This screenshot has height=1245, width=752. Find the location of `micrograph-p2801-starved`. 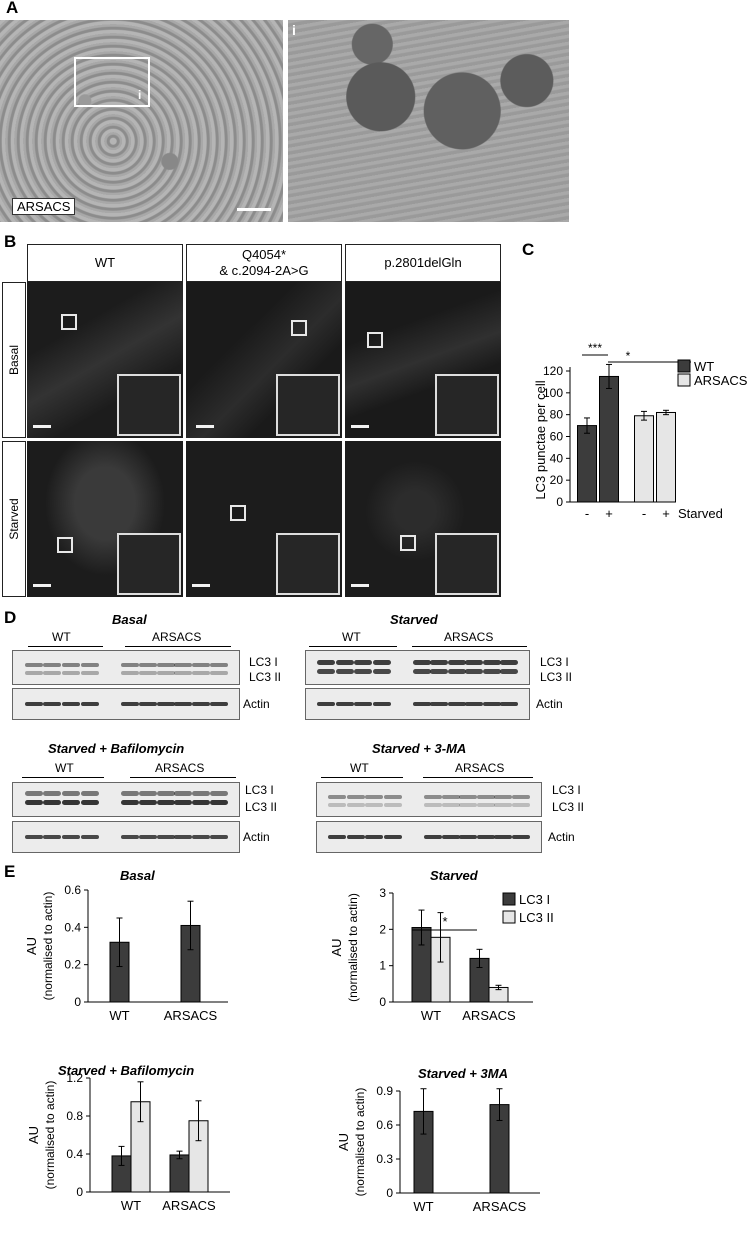

micrograph-p2801-starved is located at coordinates (423, 519).